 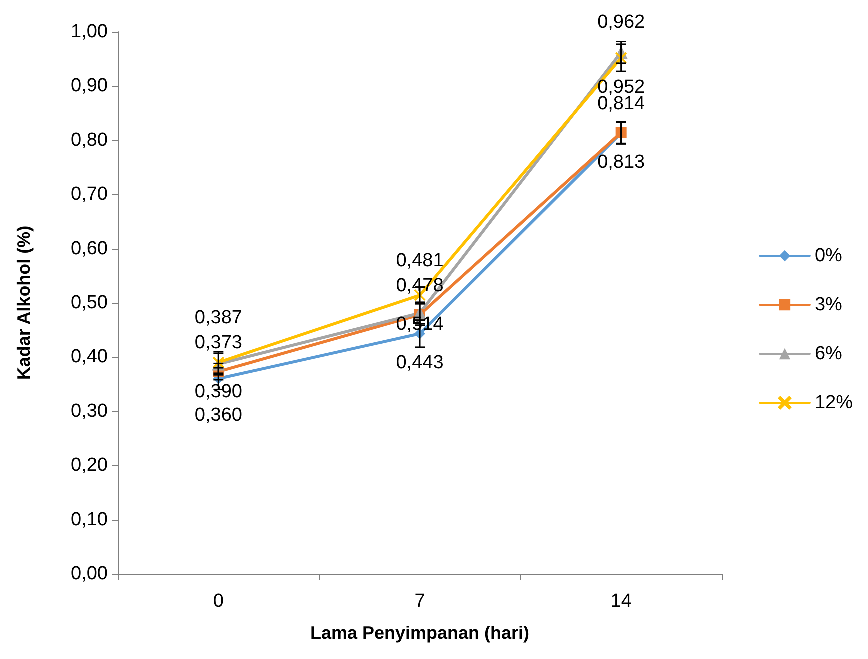 What do you see at coordinates (89, 195) in the screenshot?
I see `y-tick-label: 0,70` at bounding box center [89, 195].